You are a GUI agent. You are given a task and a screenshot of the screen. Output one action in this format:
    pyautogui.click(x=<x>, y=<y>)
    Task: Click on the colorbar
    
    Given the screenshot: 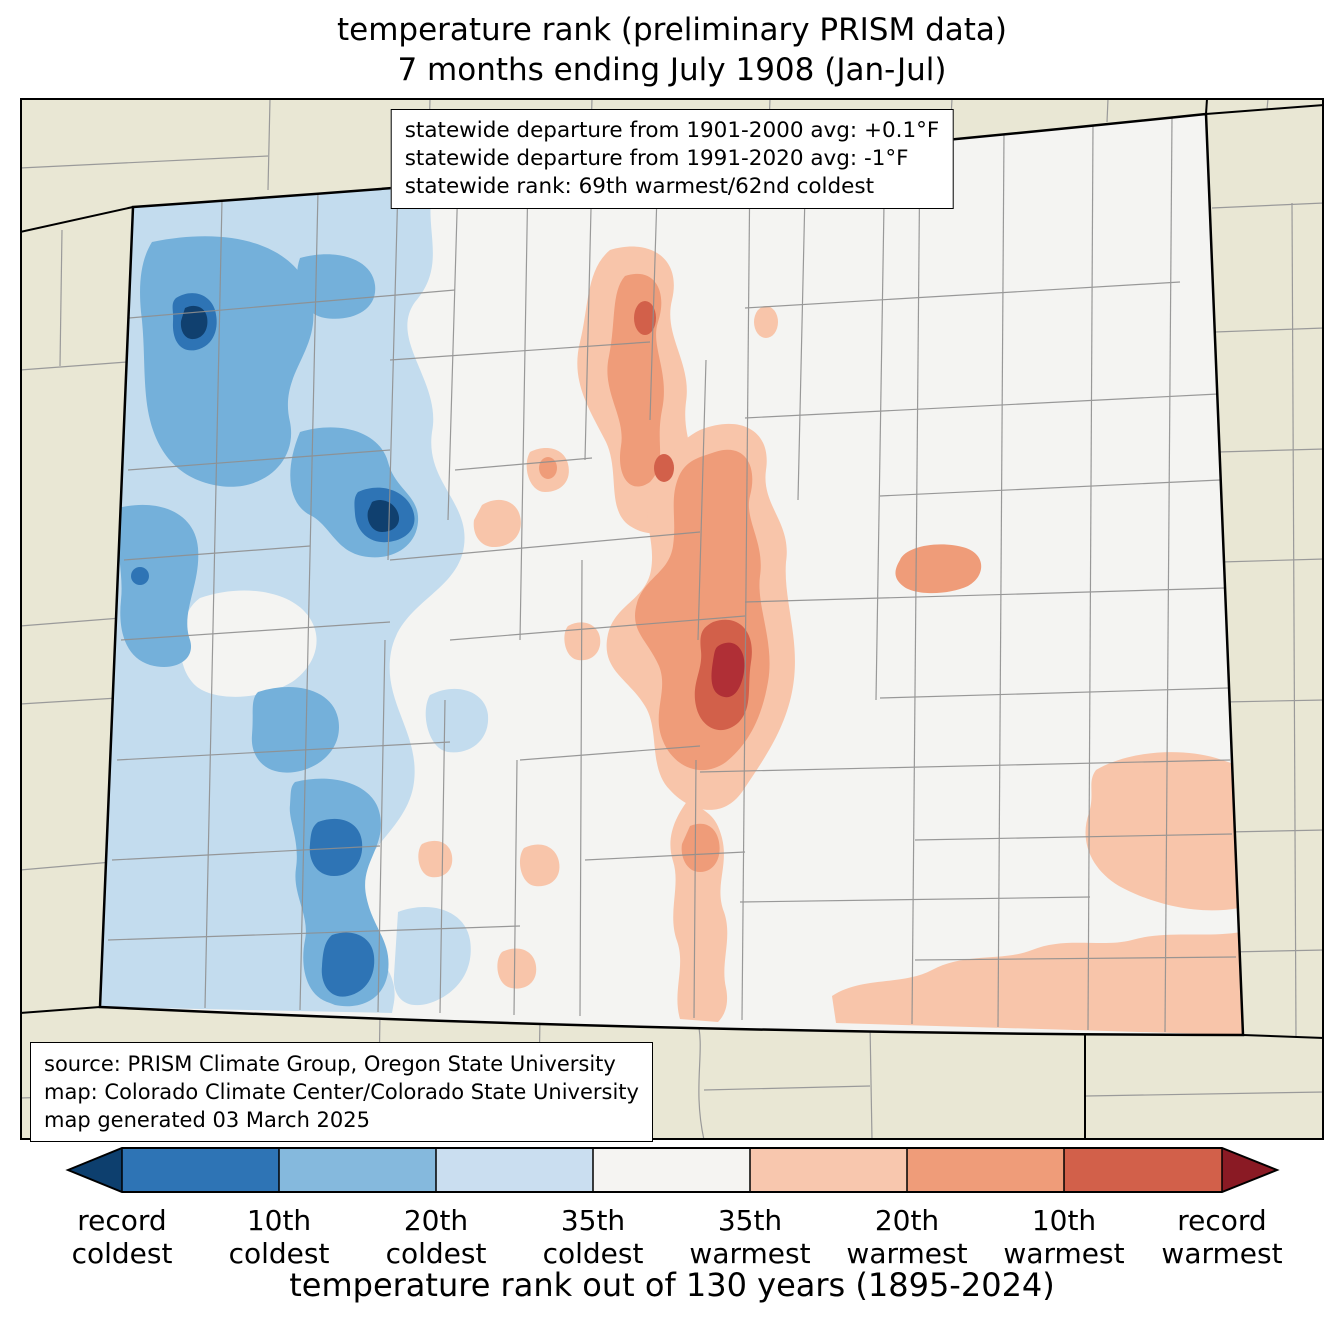 What is the action you would take?
    pyautogui.click(x=672, y=1170)
    